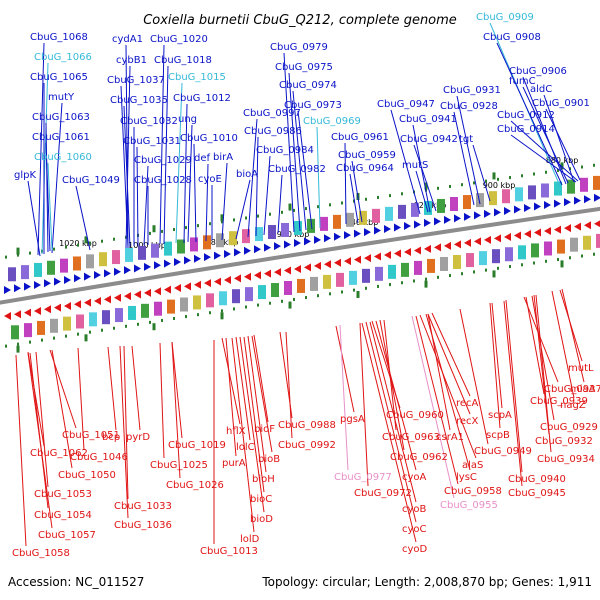 The height and width of the screenshot is (600, 600). Describe the element at coordinates (136, 80) in the screenshot. I see `forward-gene-label: CbuG_1037` at that location.